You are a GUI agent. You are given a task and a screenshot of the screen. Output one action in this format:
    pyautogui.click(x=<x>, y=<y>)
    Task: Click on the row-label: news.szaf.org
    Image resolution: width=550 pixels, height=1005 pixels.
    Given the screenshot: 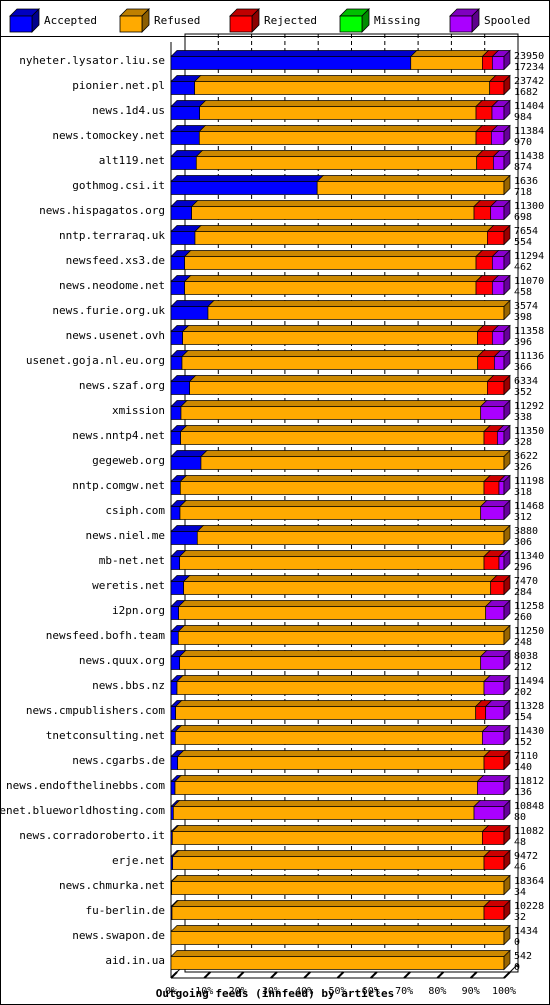 What is the action you would take?
    pyautogui.click(x=122, y=385)
    